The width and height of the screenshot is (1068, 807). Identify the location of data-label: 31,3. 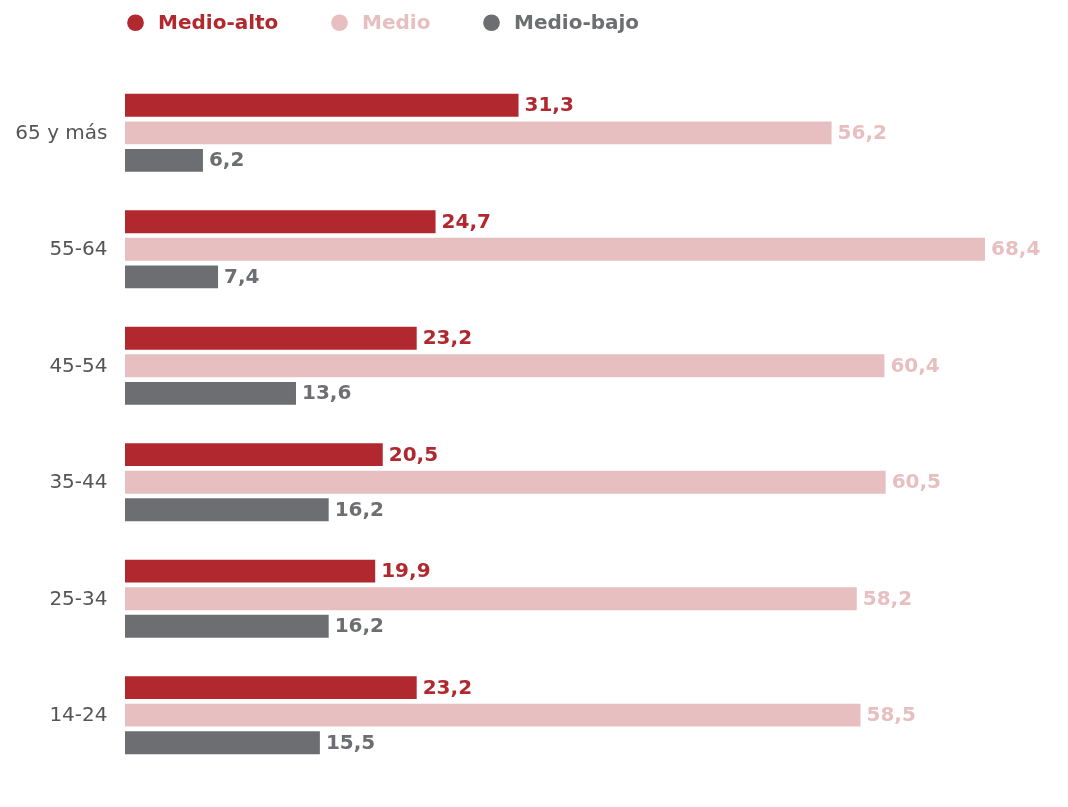
(549, 104).